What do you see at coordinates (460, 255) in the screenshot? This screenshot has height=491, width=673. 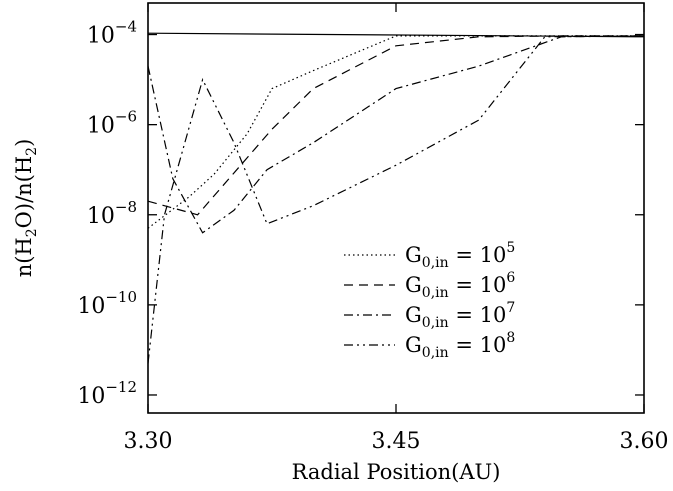 I see `legend-label-1: G0,in = 105` at bounding box center [460, 255].